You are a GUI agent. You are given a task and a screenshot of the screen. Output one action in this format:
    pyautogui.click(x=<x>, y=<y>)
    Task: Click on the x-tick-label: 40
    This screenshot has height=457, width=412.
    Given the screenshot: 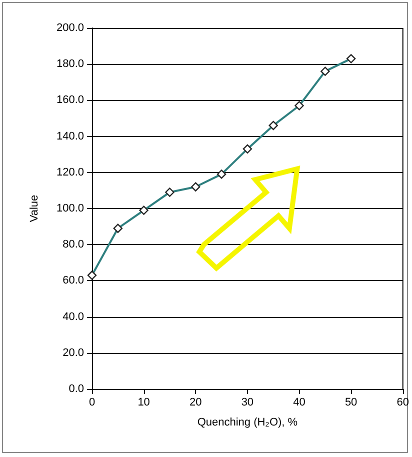 What is the action you would take?
    pyautogui.click(x=299, y=402)
    